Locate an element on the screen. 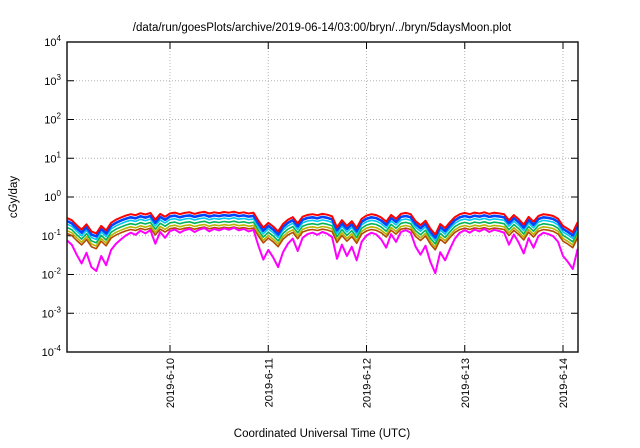  x-tick-label: 2019-6-11 is located at coordinates (269, 382).